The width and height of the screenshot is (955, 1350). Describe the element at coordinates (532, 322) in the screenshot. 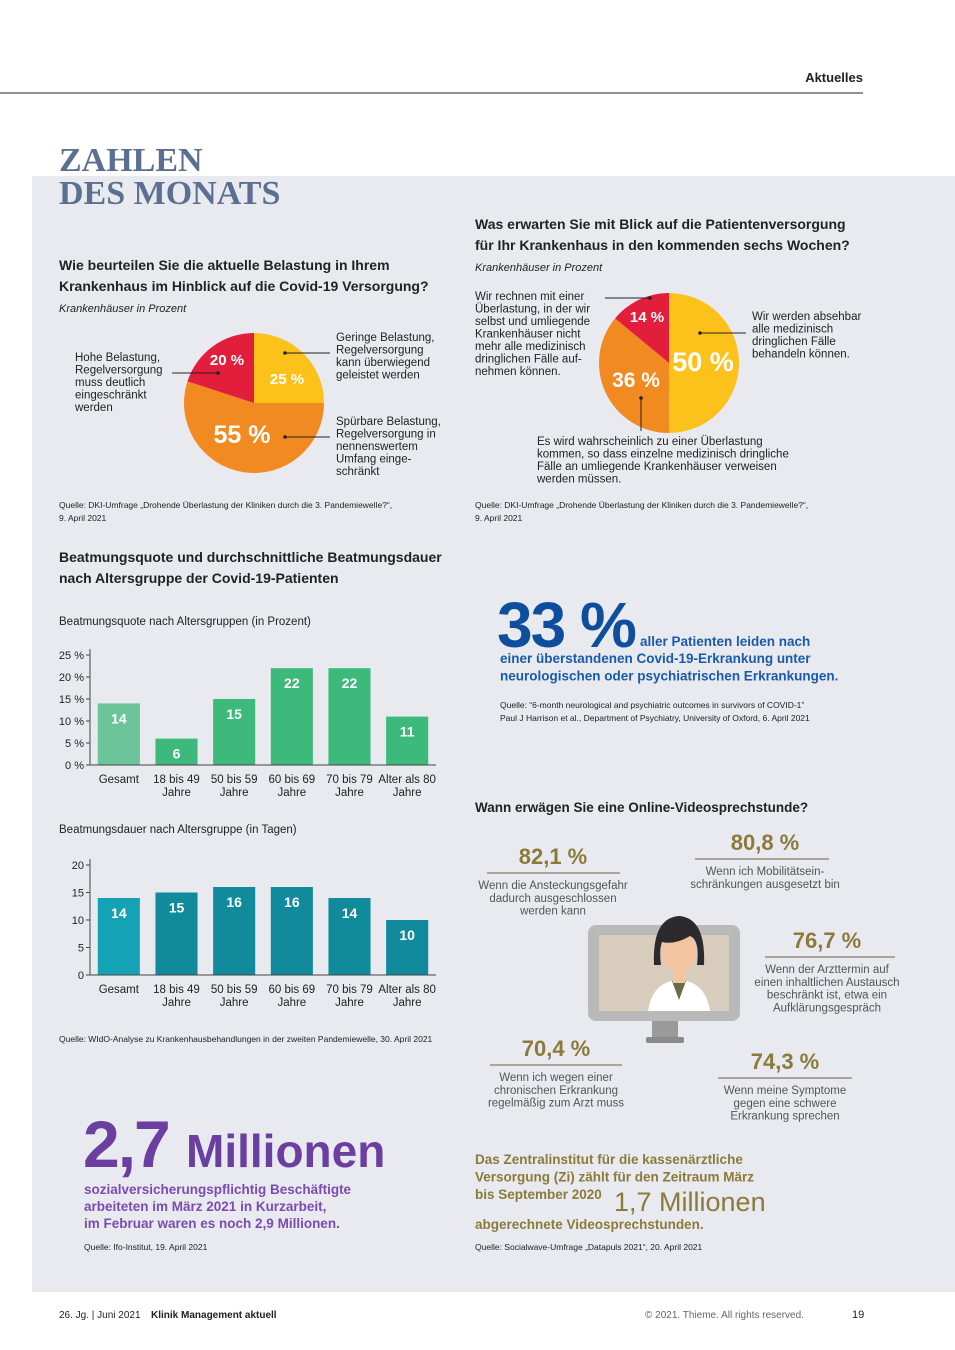

I see `pie-category-label: selbst und umliegende` at that location.